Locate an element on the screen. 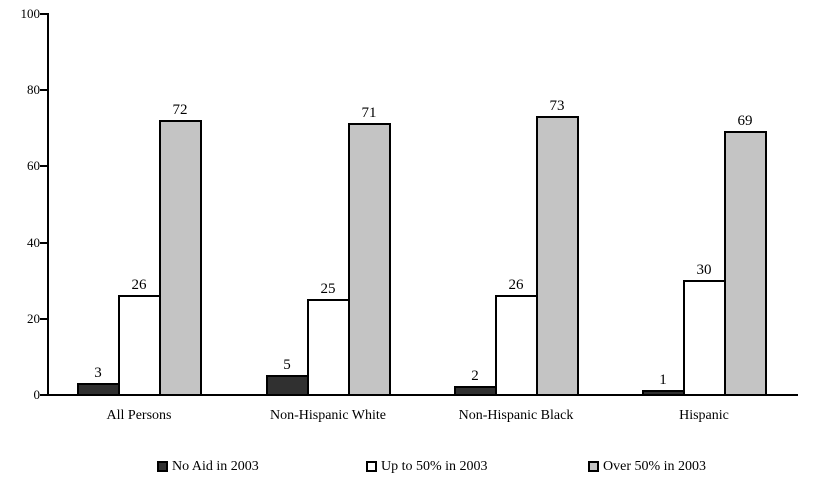 Image resolution: width=815 pixels, height=491 pixels. legend-item: No Aid in 2003 is located at coordinates (208, 466).